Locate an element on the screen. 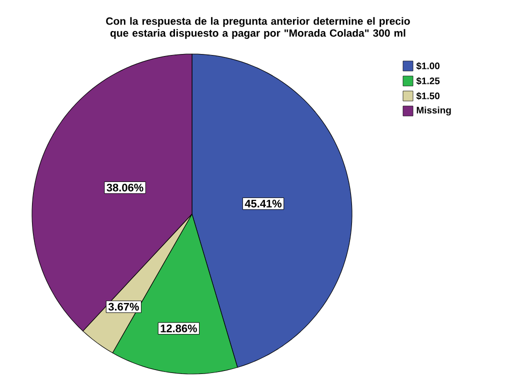 The height and width of the screenshot is (389, 516). data-label: 12.86% is located at coordinates (178, 328).